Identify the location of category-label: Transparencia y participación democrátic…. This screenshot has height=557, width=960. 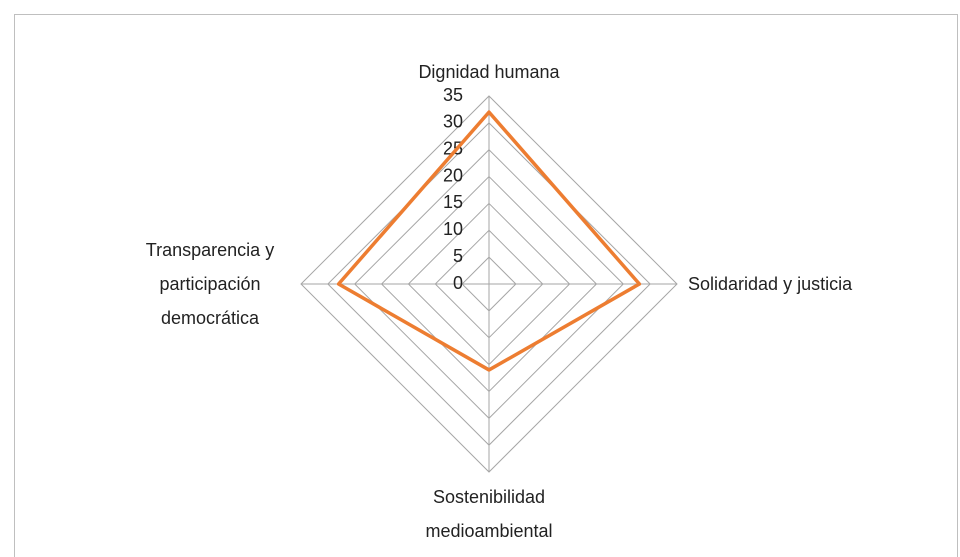
(210, 284).